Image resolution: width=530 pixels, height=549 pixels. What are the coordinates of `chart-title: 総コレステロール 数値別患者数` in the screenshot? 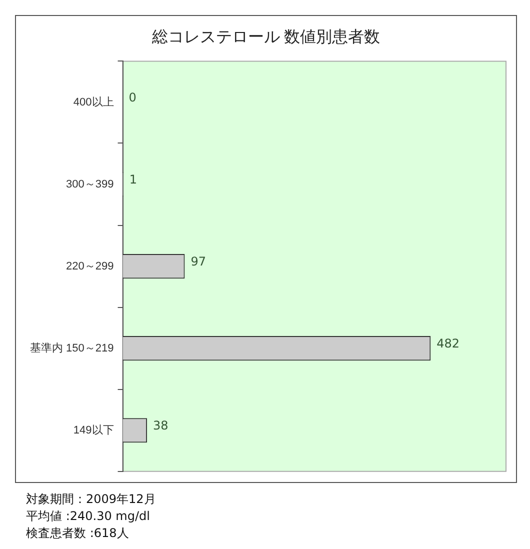 It's located at (265, 37).